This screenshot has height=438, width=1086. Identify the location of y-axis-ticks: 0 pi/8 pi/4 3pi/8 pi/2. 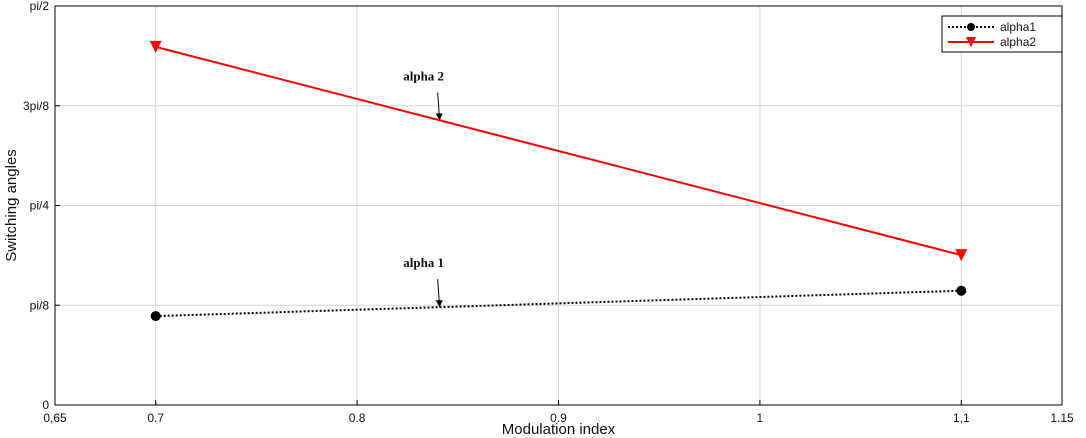
(41, 206).